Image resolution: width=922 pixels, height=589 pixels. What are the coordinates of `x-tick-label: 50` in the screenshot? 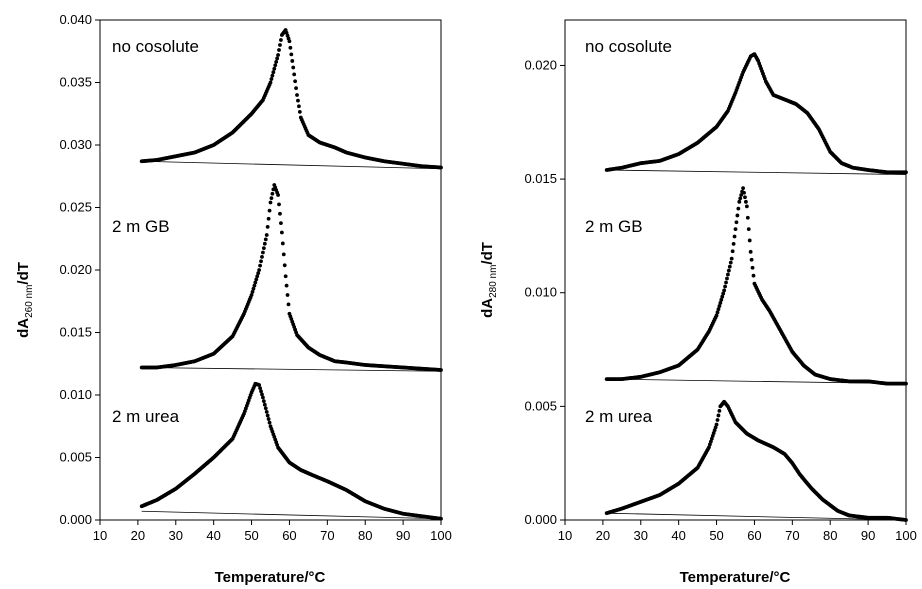 It's located at (251, 535).